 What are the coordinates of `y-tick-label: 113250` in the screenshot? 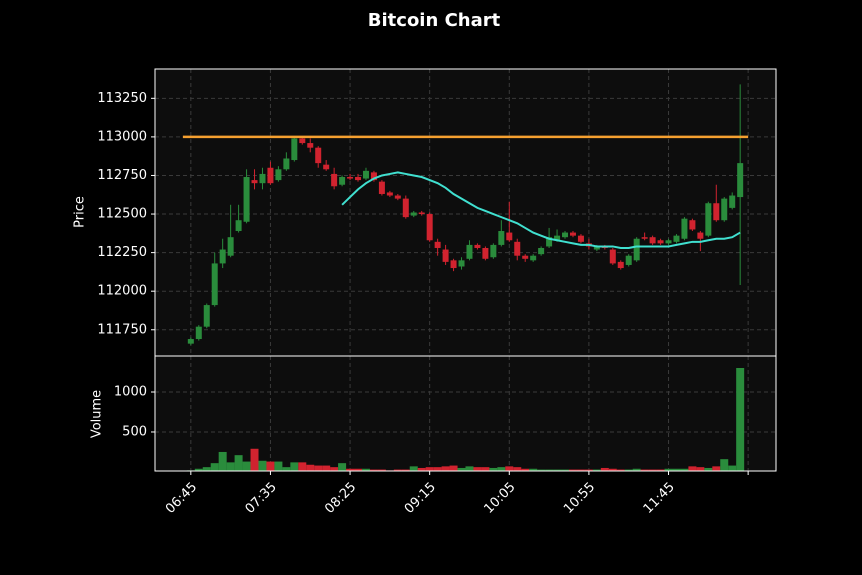 It's located at (122, 98).